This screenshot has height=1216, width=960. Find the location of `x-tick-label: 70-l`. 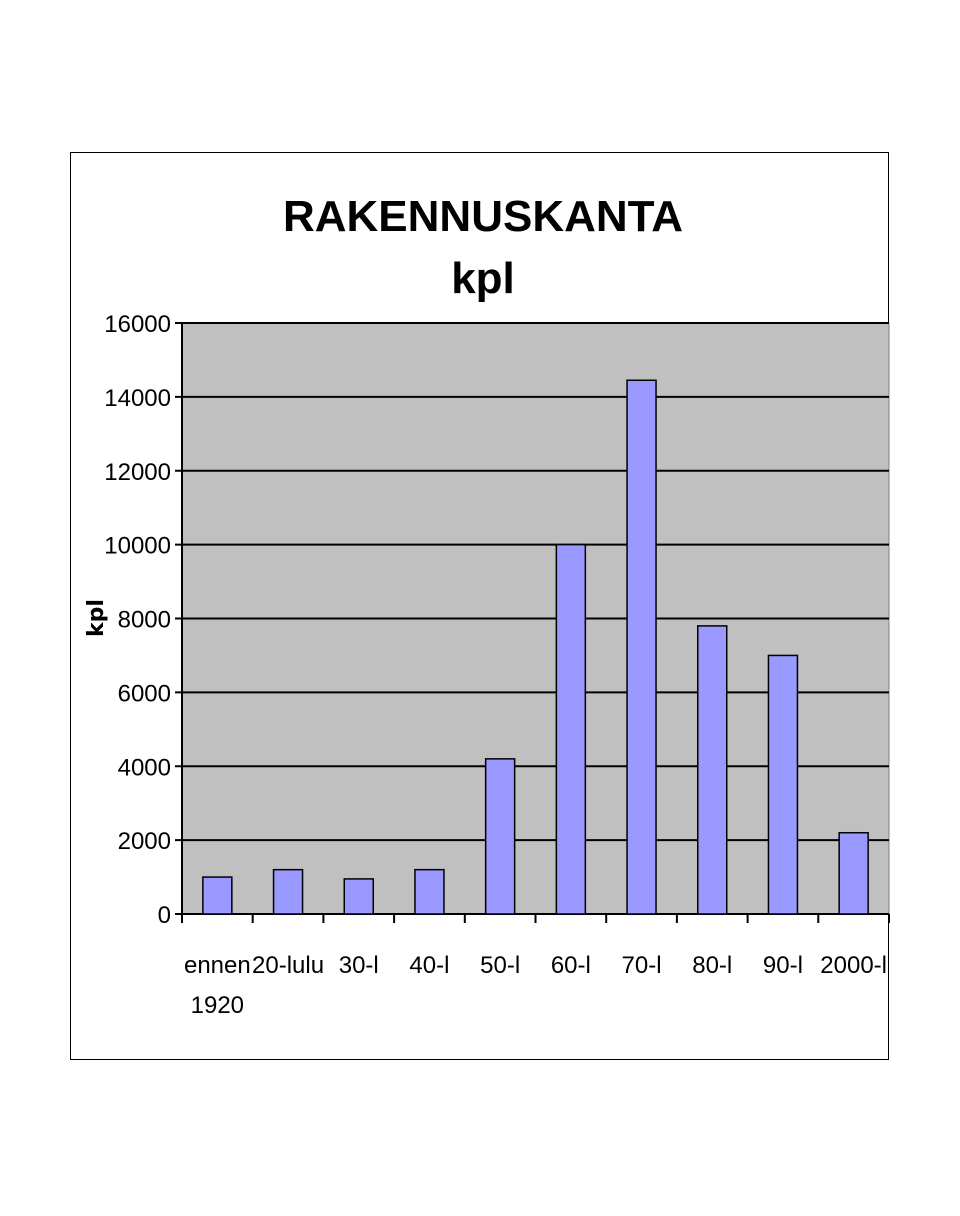

x-tick-label: 70-l is located at coordinates (642, 965).